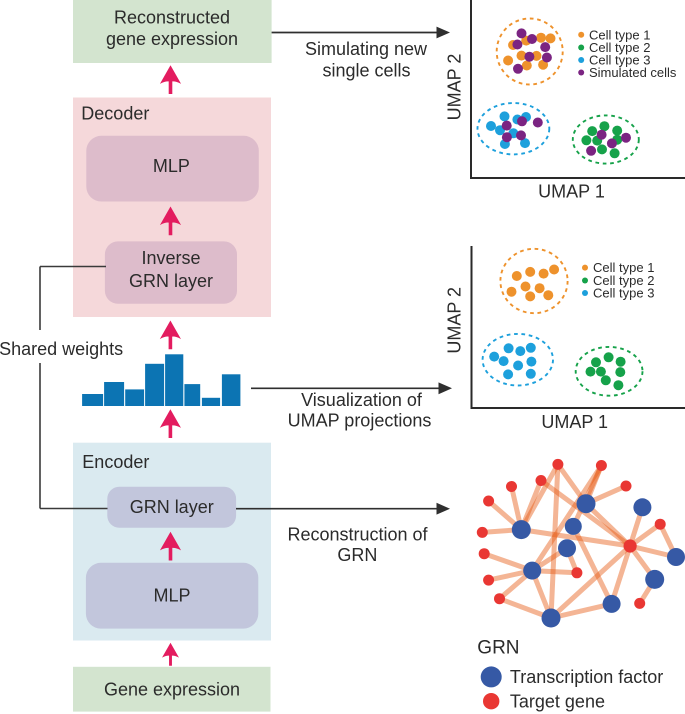  I want to click on svg-text: Encoder, so click(115, 462).